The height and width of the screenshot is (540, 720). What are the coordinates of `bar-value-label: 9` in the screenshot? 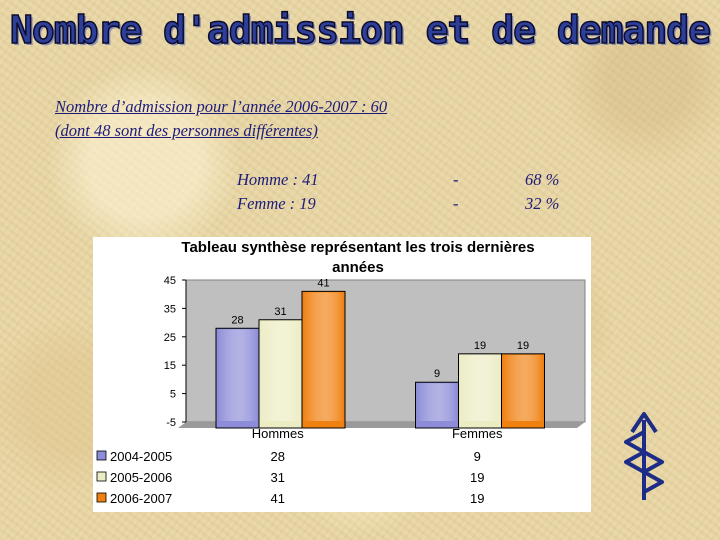 It's located at (437, 374).